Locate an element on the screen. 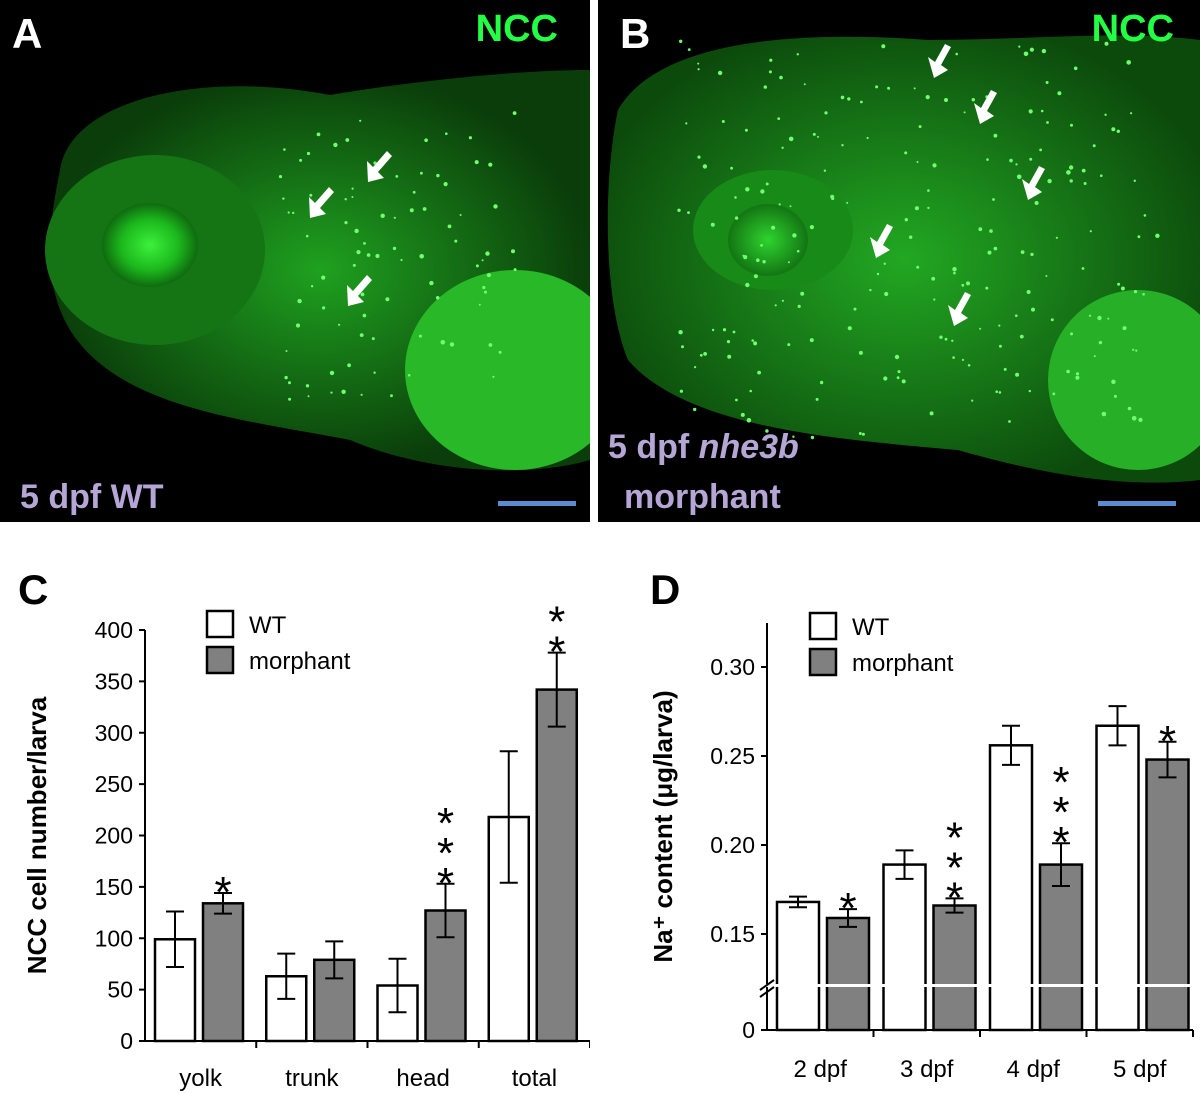 The width and height of the screenshot is (1200, 1093). condition-label-b-line1: 5 dpf nhe3b is located at coordinates (703, 447).